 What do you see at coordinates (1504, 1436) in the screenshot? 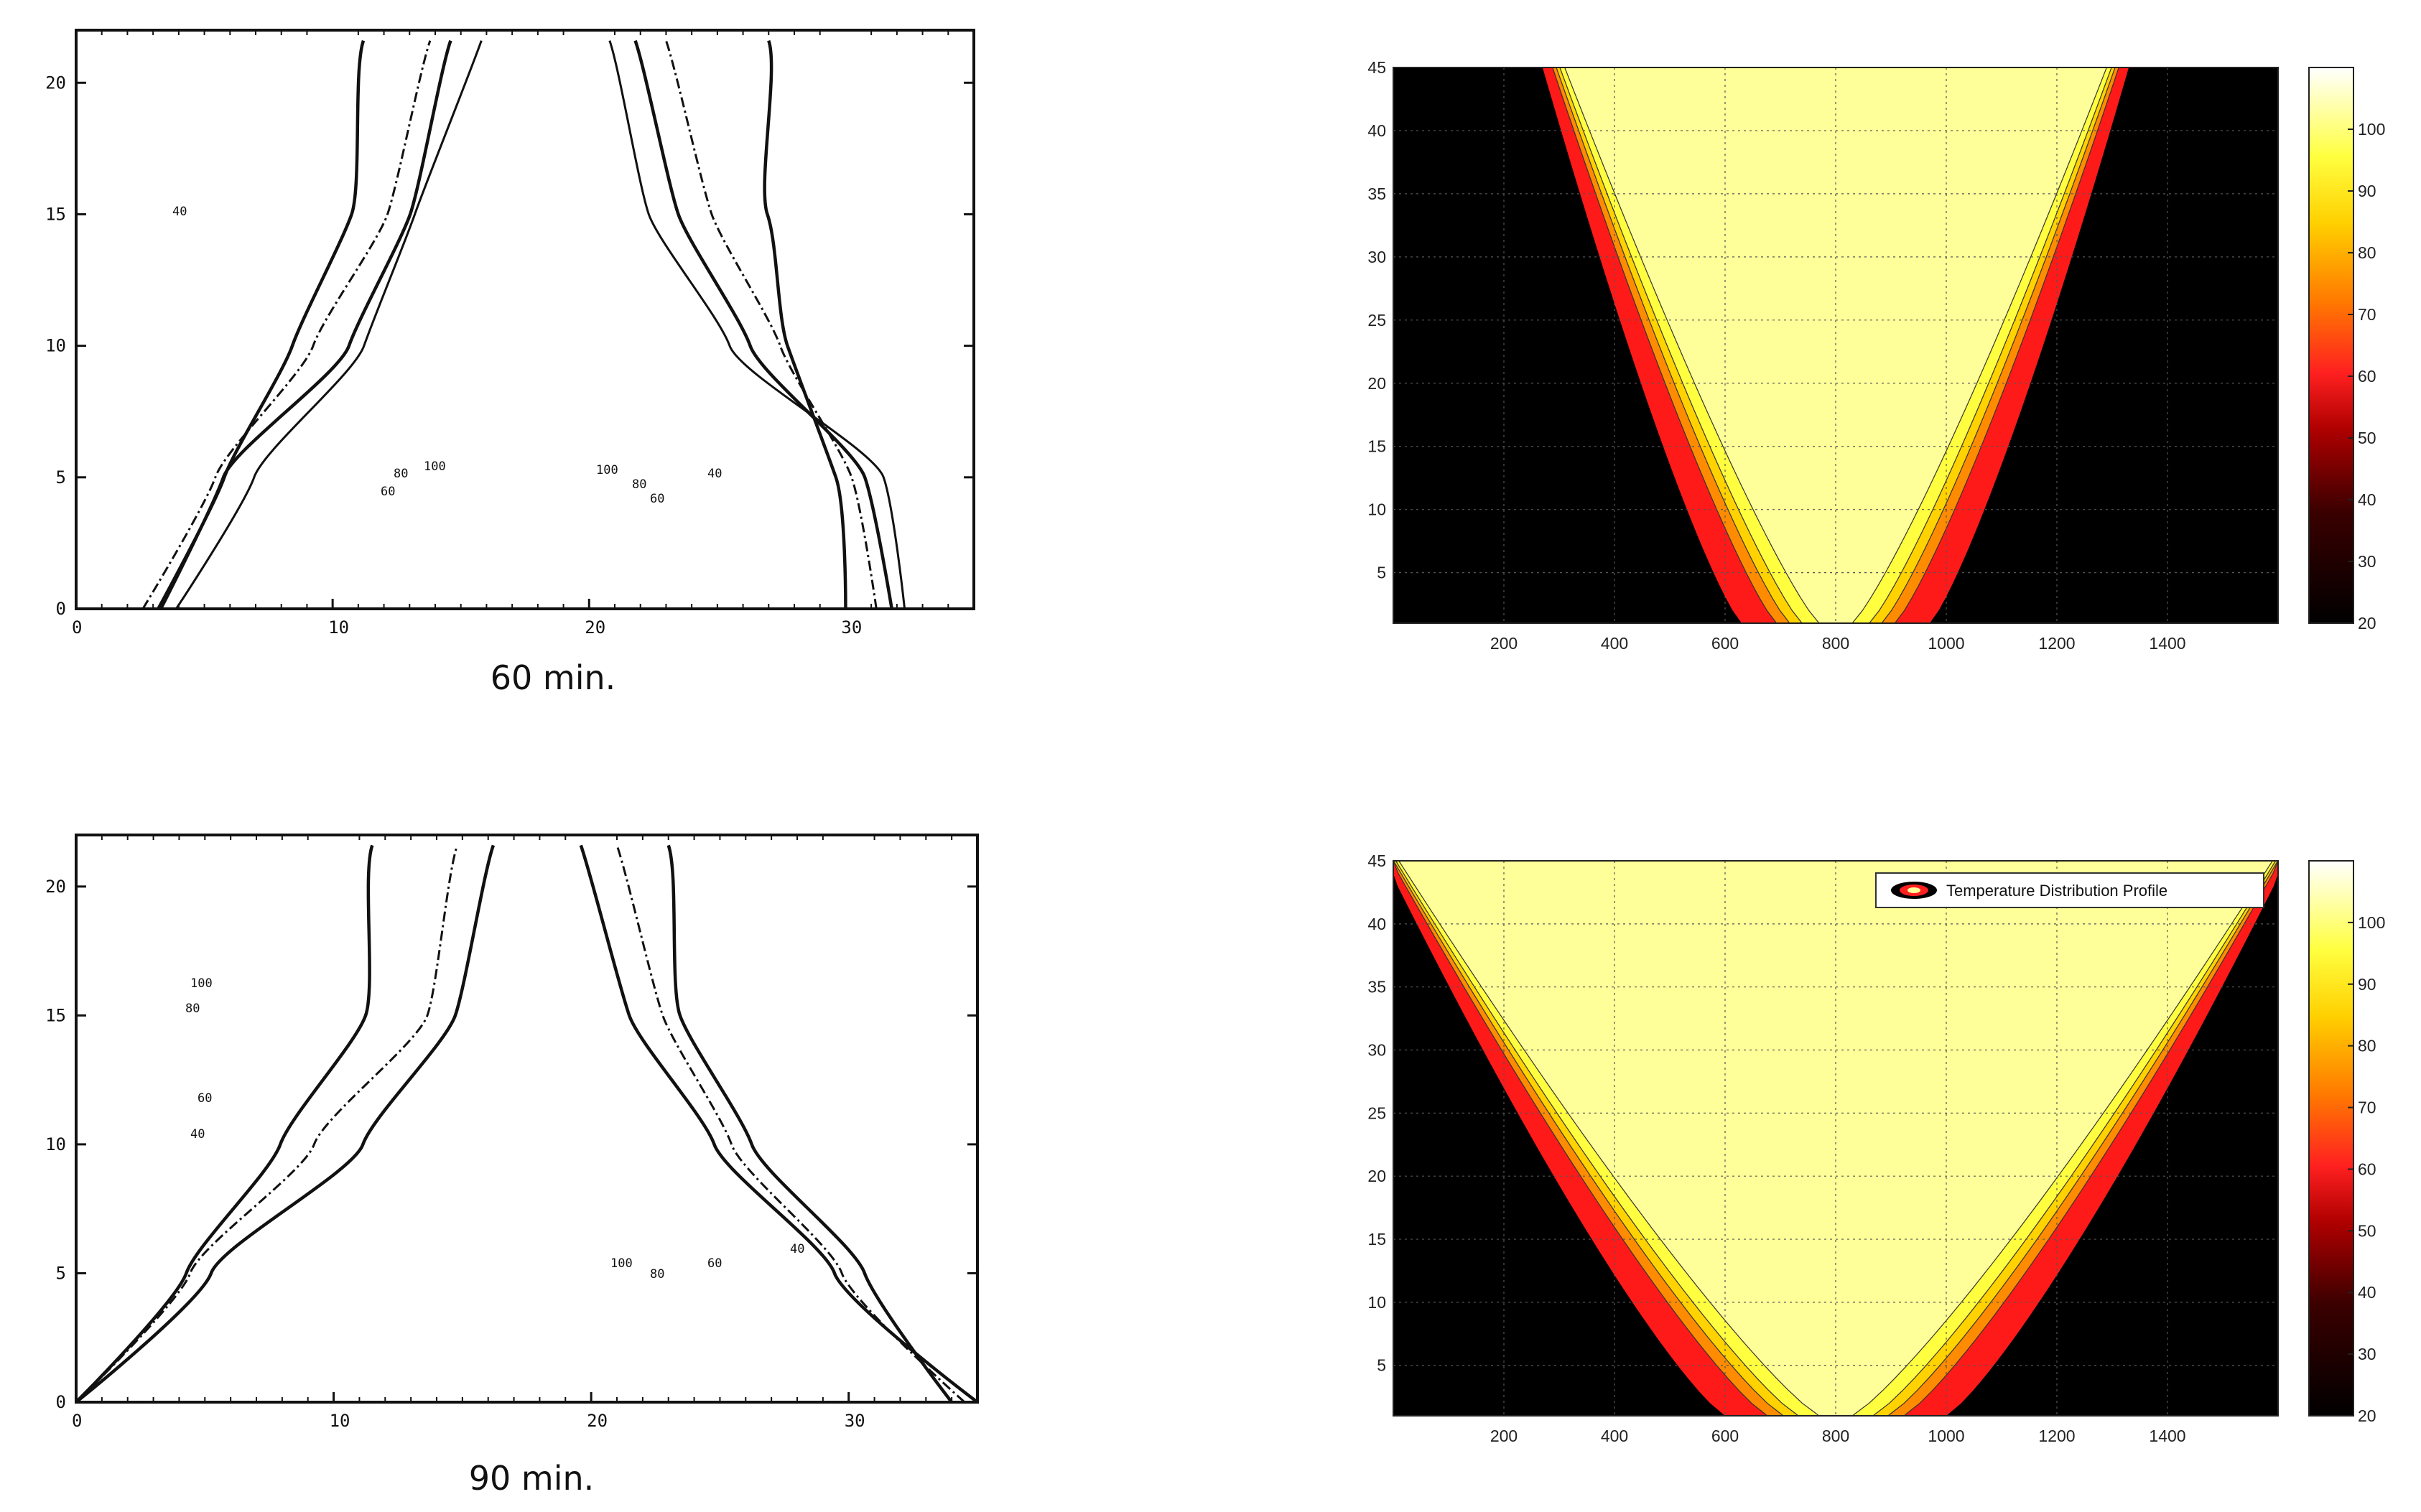
I see `x-tick-label: 200` at bounding box center [1504, 1436].